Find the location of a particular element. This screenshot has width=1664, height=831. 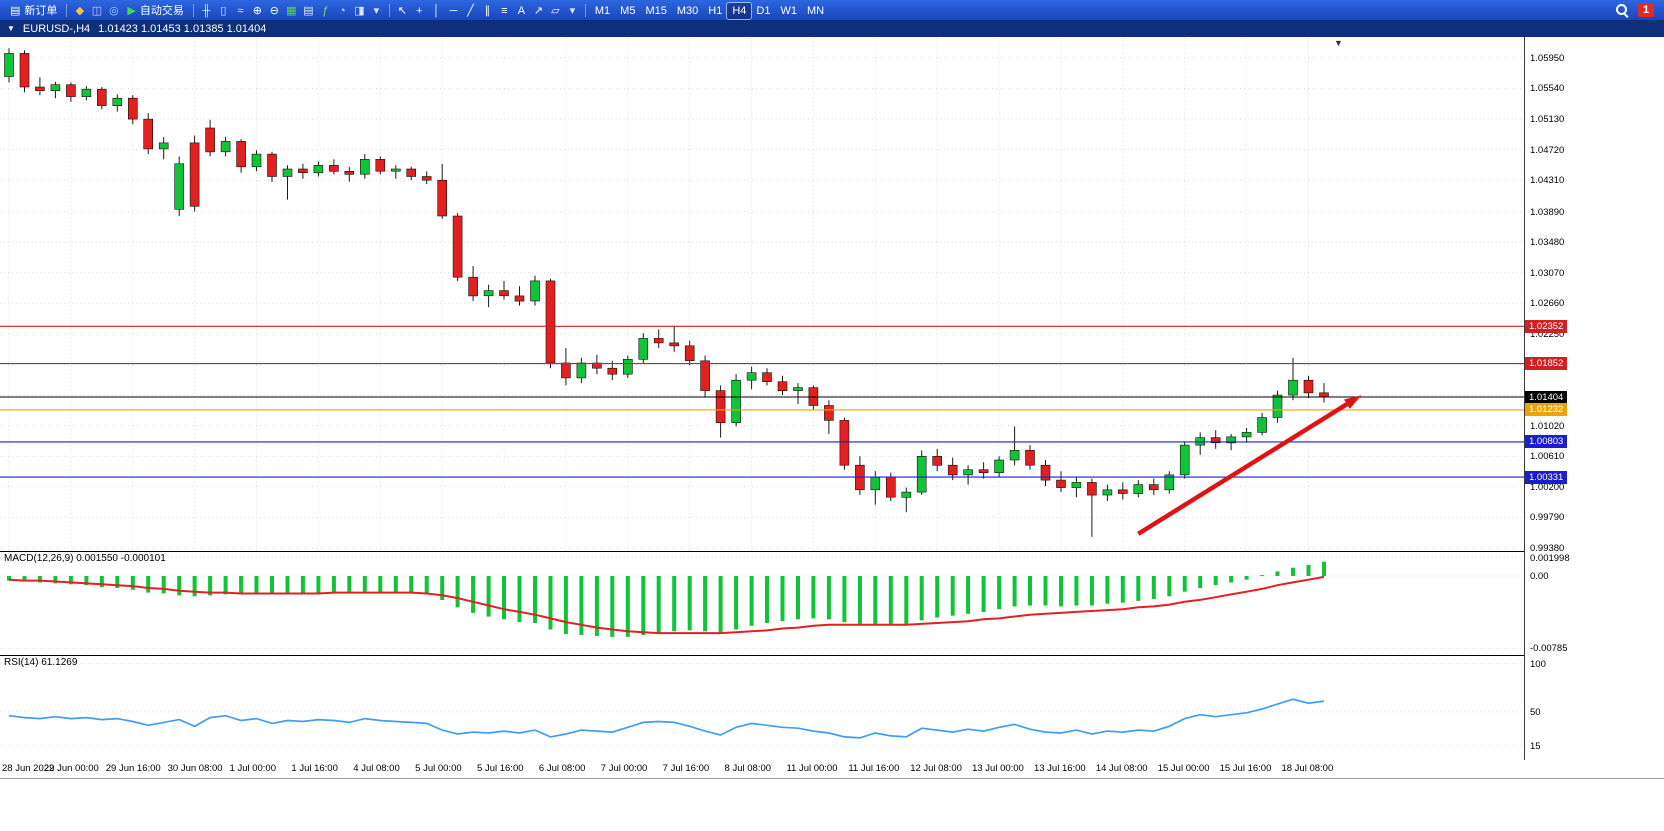

chart-list-icon: ▤ is located at coordinates (308, 10).